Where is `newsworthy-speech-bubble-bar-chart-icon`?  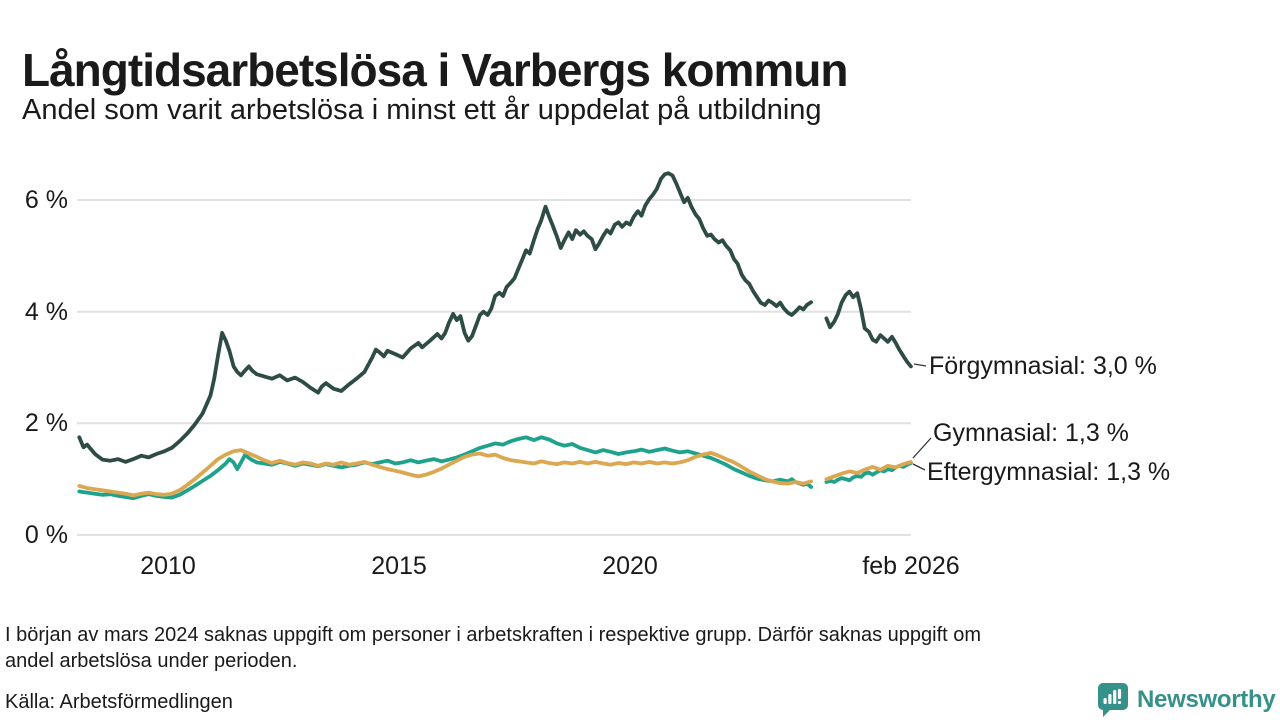 newsworthy-speech-bubble-bar-chart-icon is located at coordinates (1113, 700).